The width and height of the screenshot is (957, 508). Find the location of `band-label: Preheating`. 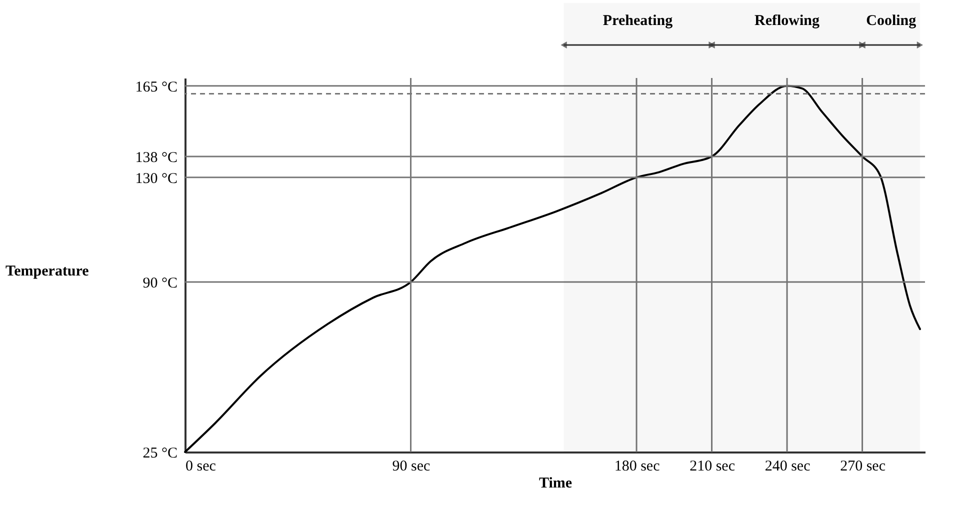

band-label: Preheating is located at coordinates (638, 21).